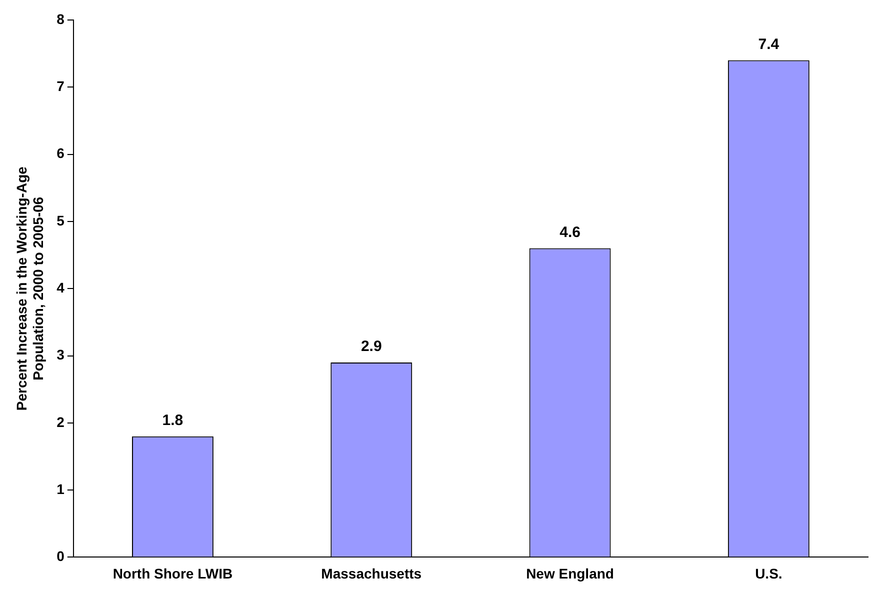 This screenshot has width=878, height=594. I want to click on y-tick-label: 0, so click(60, 556).